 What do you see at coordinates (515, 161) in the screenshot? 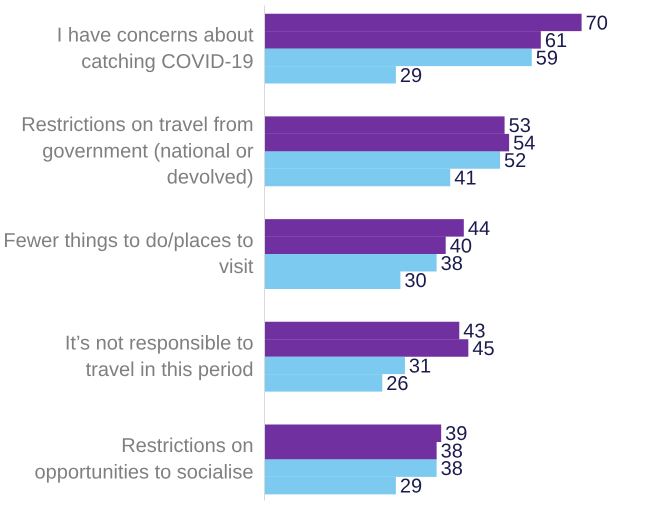
I see `data-label: 52` at bounding box center [515, 161].